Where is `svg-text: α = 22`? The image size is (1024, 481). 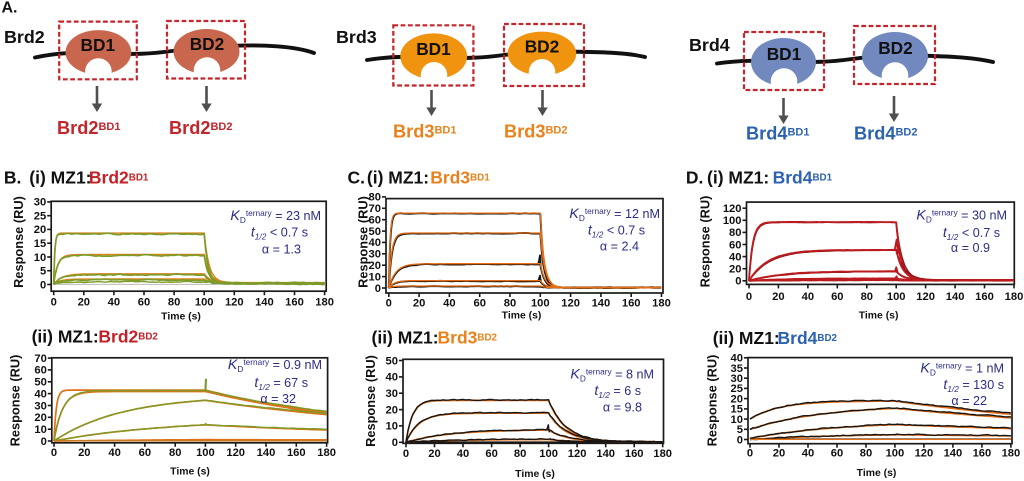
svg-text: α = 22 is located at coordinates (969, 401).